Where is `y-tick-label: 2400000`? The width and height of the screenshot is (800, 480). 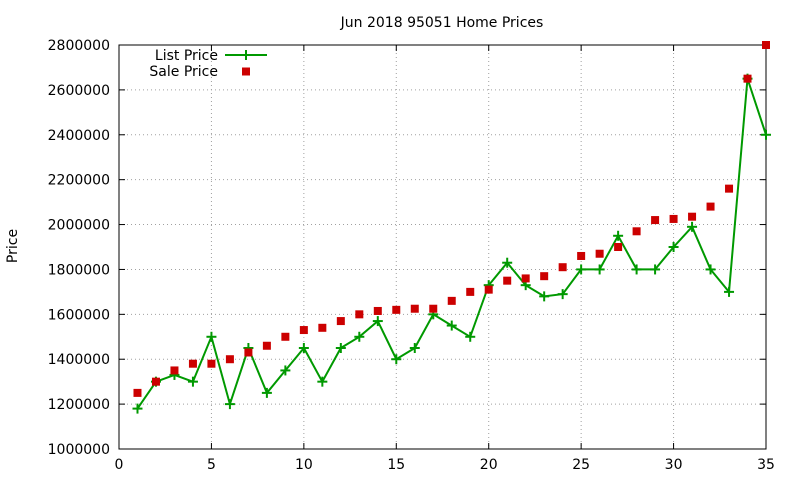
y-tick-label: 2400000 is located at coordinates (79, 136).